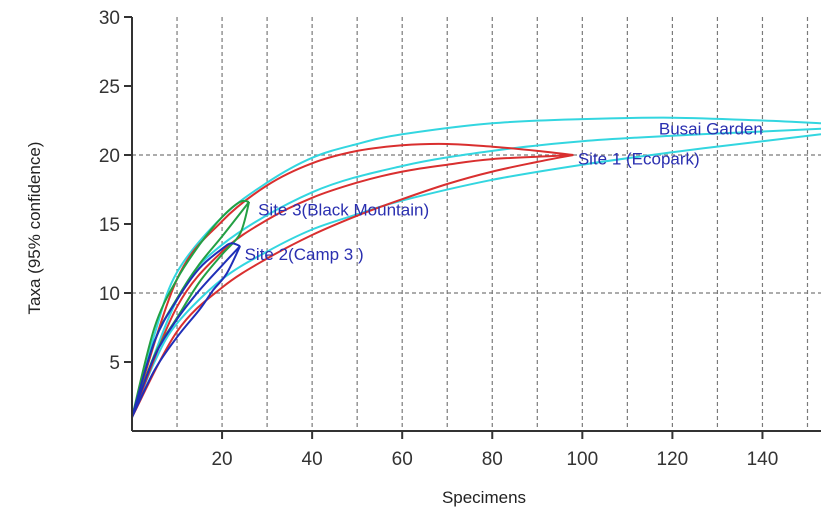 This screenshot has height=513, width=821. What do you see at coordinates (673, 459) in the screenshot?
I see `x-tick-label: 120` at bounding box center [673, 459].